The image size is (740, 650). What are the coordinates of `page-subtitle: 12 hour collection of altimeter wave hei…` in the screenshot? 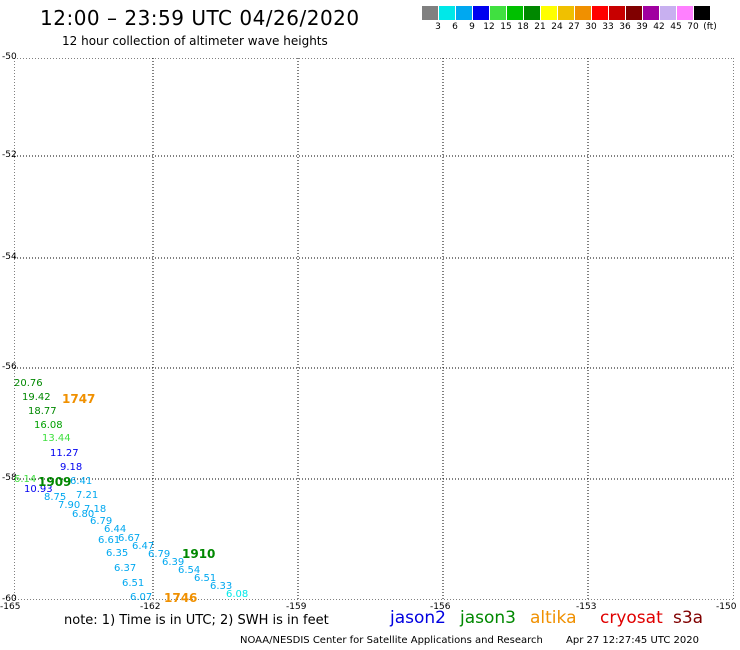 It's located at (195, 41).